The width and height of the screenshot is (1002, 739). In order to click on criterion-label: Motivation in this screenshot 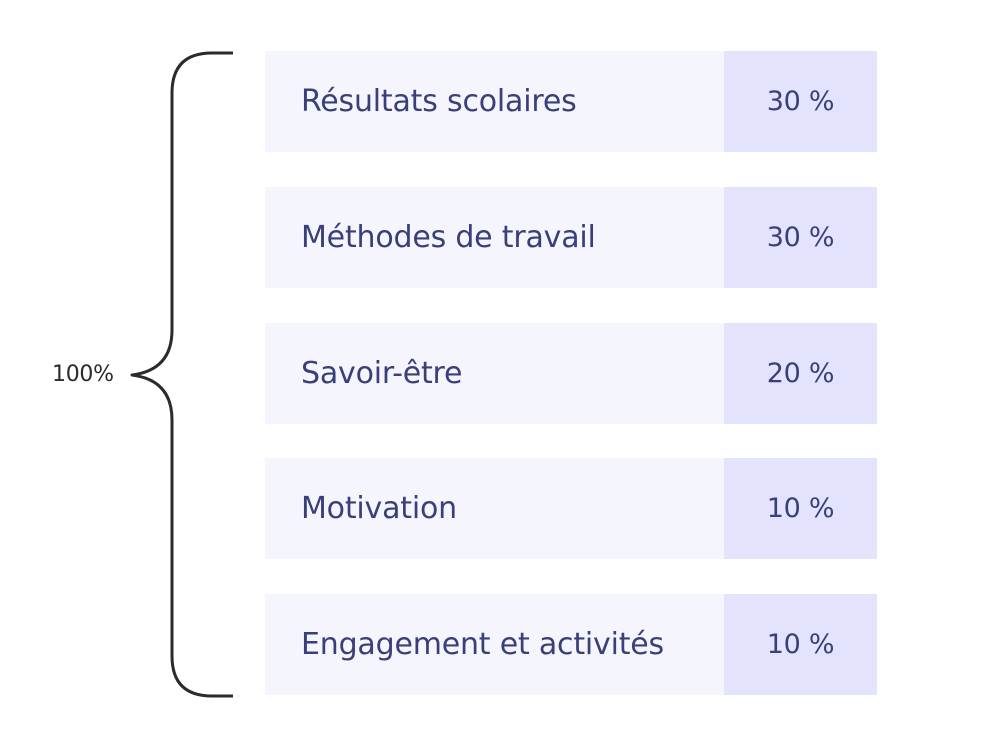, I will do `click(494, 508)`.